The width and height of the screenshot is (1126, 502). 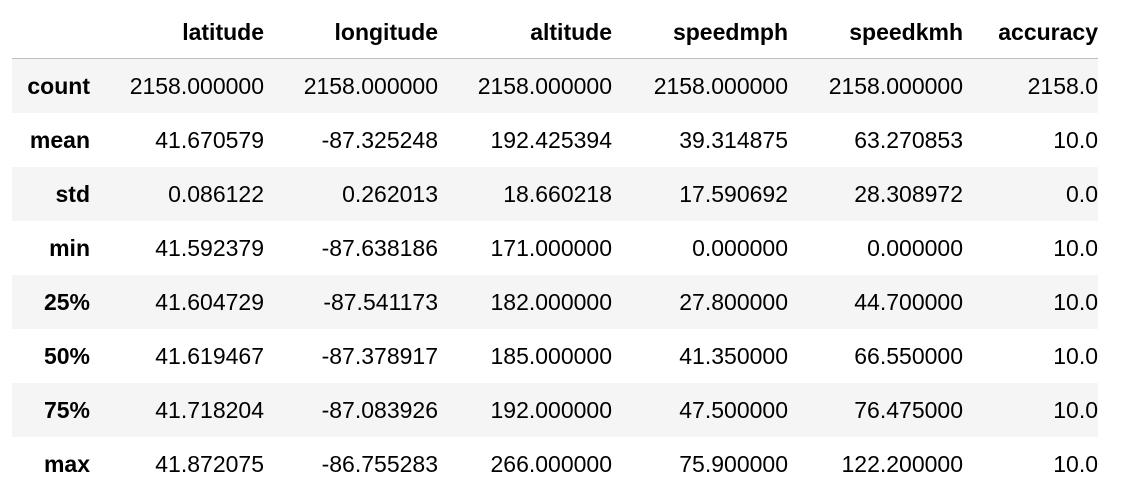 I want to click on table-cell: 185.000000, so click(x=551, y=356).